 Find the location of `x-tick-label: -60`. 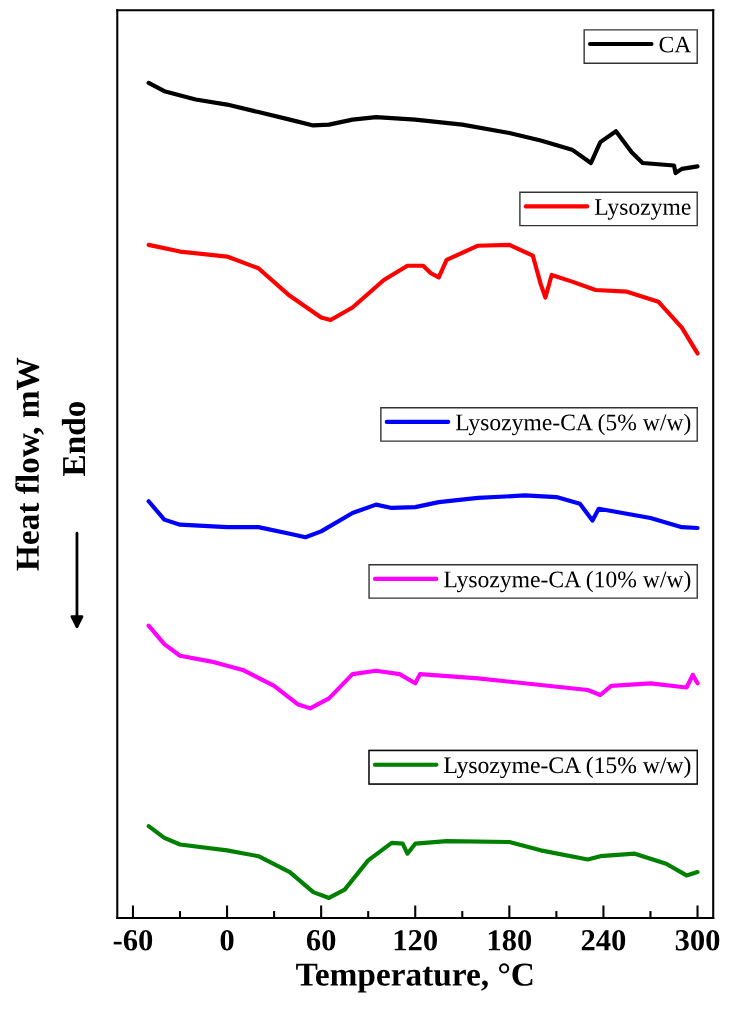

x-tick-label: -60 is located at coordinates (133, 940).